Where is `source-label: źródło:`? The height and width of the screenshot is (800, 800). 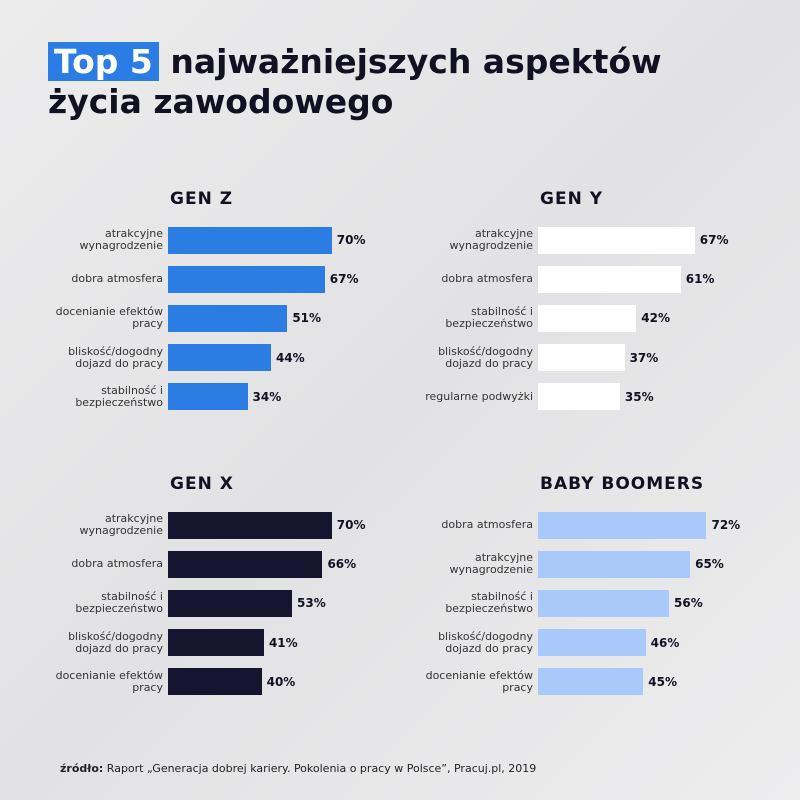 source-label: źródło: is located at coordinates (82, 768).